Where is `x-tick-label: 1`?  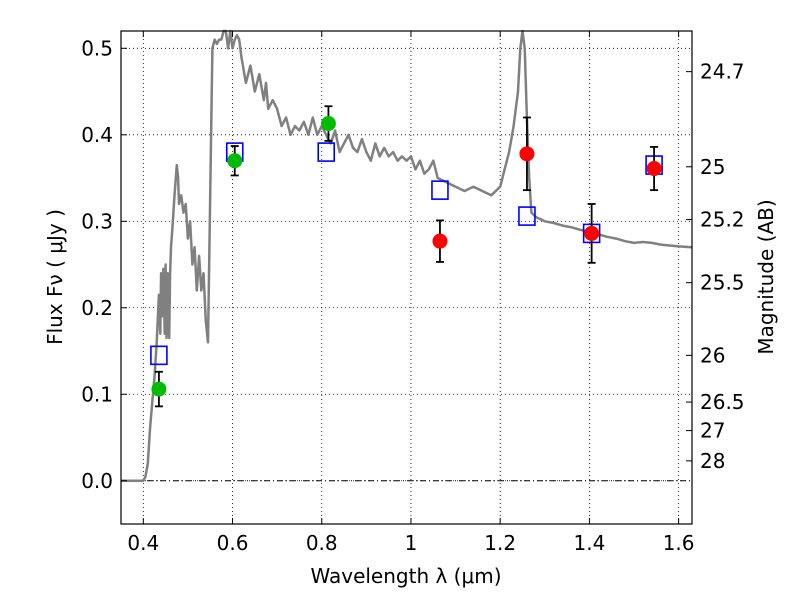
x-tick-label: 1 is located at coordinates (411, 543).